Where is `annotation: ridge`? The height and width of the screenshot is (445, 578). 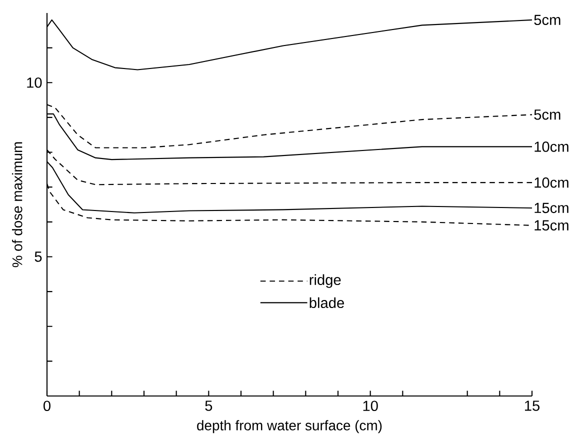
annotation: ridge is located at coordinates (325, 281).